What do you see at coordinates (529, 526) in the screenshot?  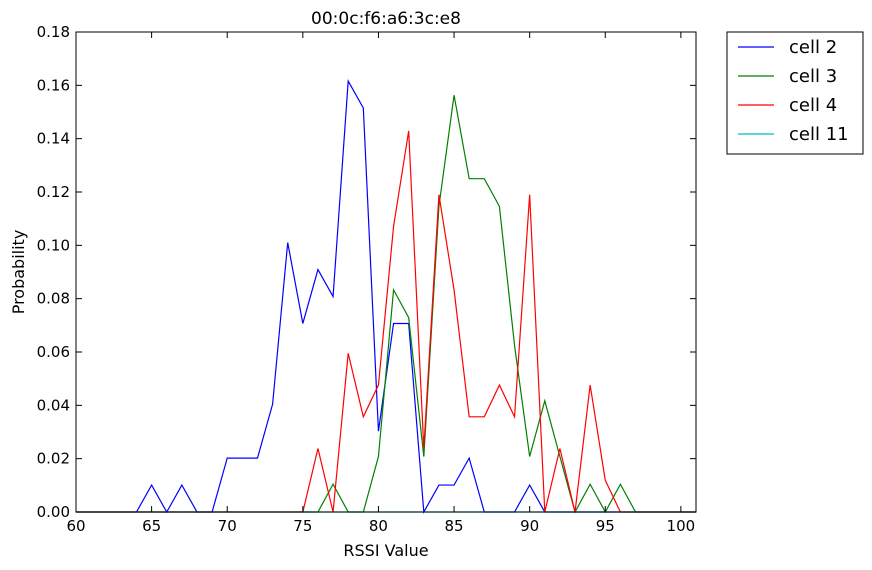 I see `x-tick-label: 90` at bounding box center [529, 526].